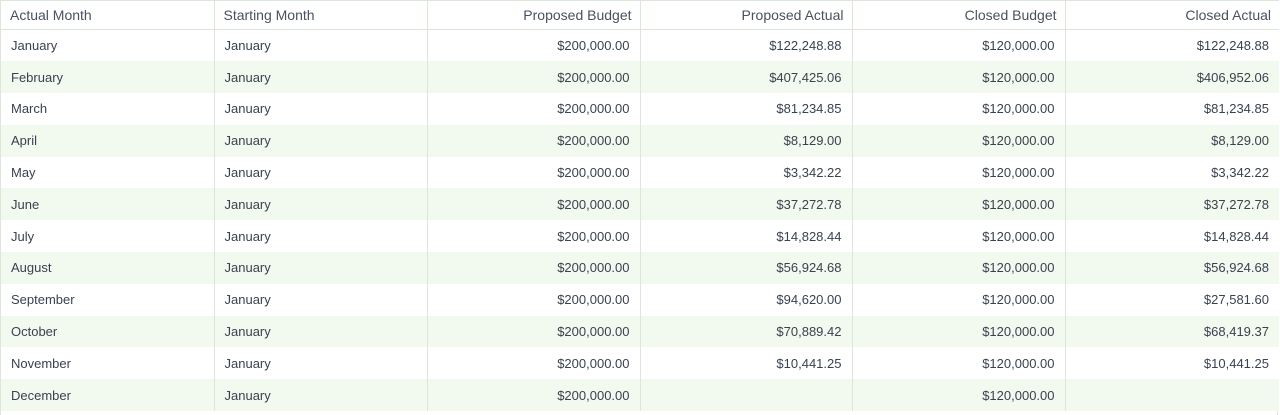 Image resolution: width=1280 pixels, height=415 pixels. I want to click on cell-proposed-actual: $56,924.68, so click(746, 268).